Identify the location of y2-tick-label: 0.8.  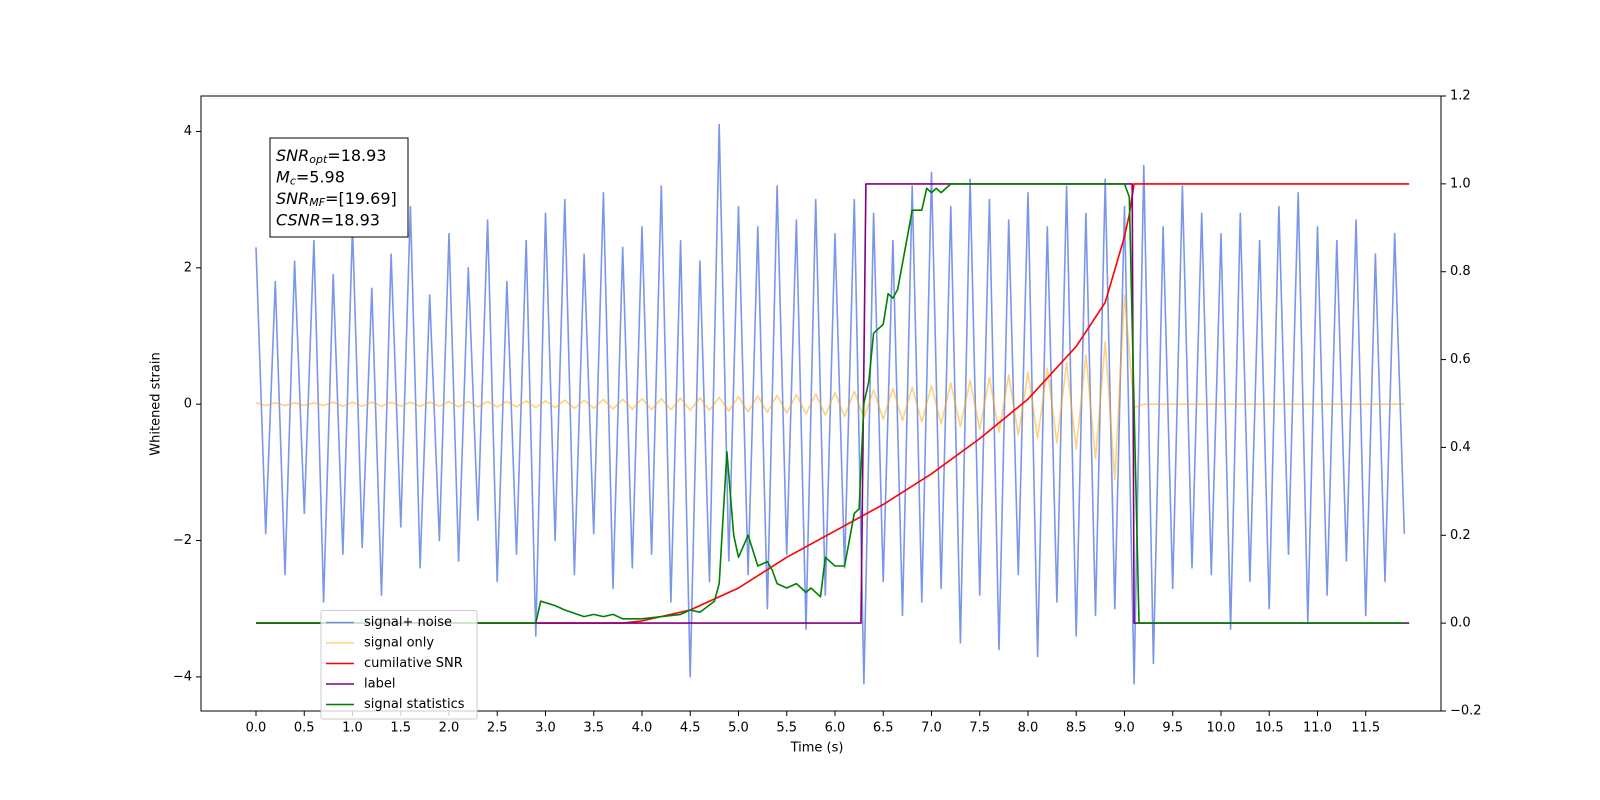
(1460, 271).